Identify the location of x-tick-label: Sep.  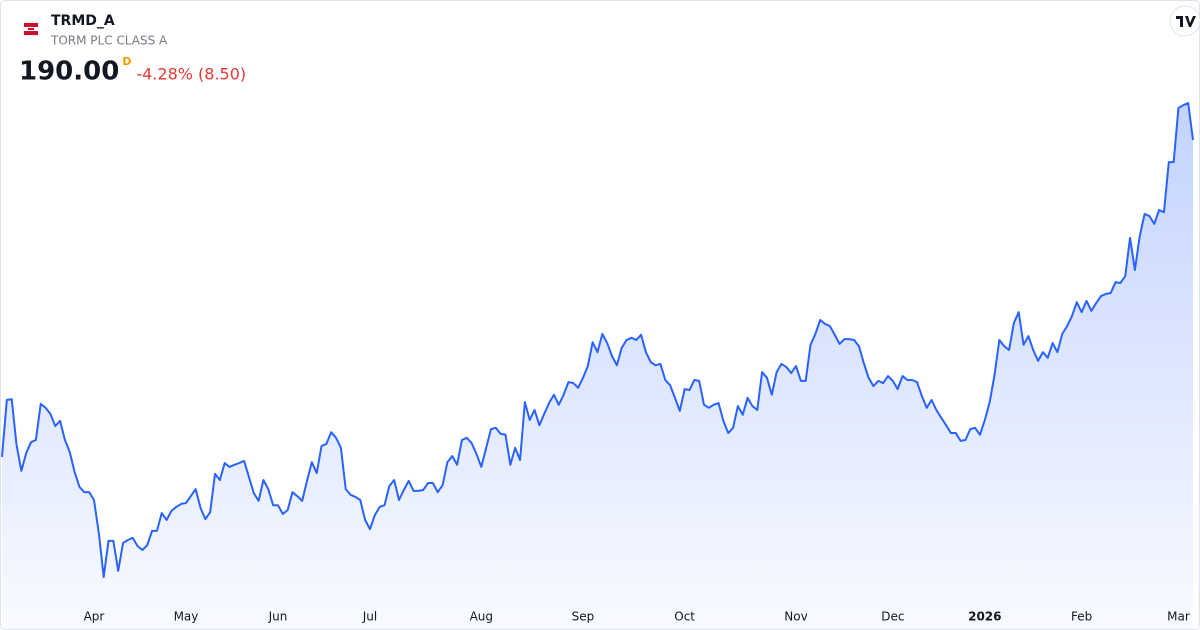
(583, 617).